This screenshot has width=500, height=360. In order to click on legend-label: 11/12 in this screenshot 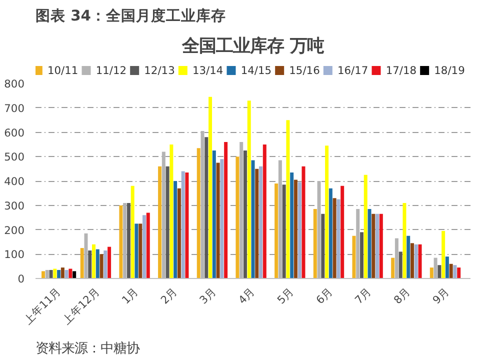, I will do `click(111, 70)`.